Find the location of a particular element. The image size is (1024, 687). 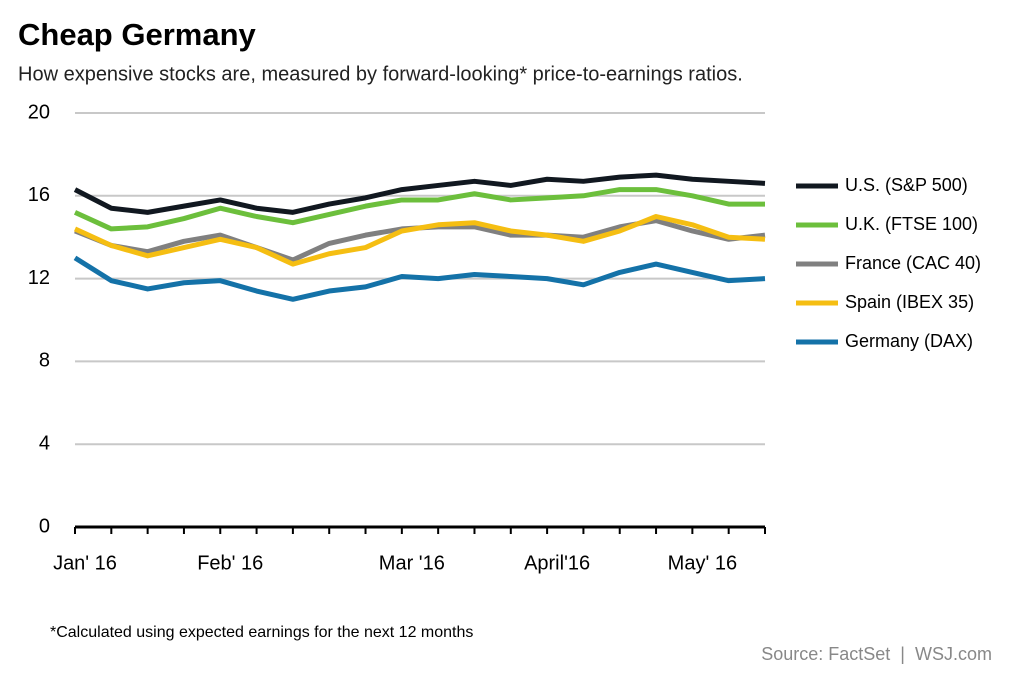

source: Source: FactSet | WSJ.com is located at coordinates (876, 654).